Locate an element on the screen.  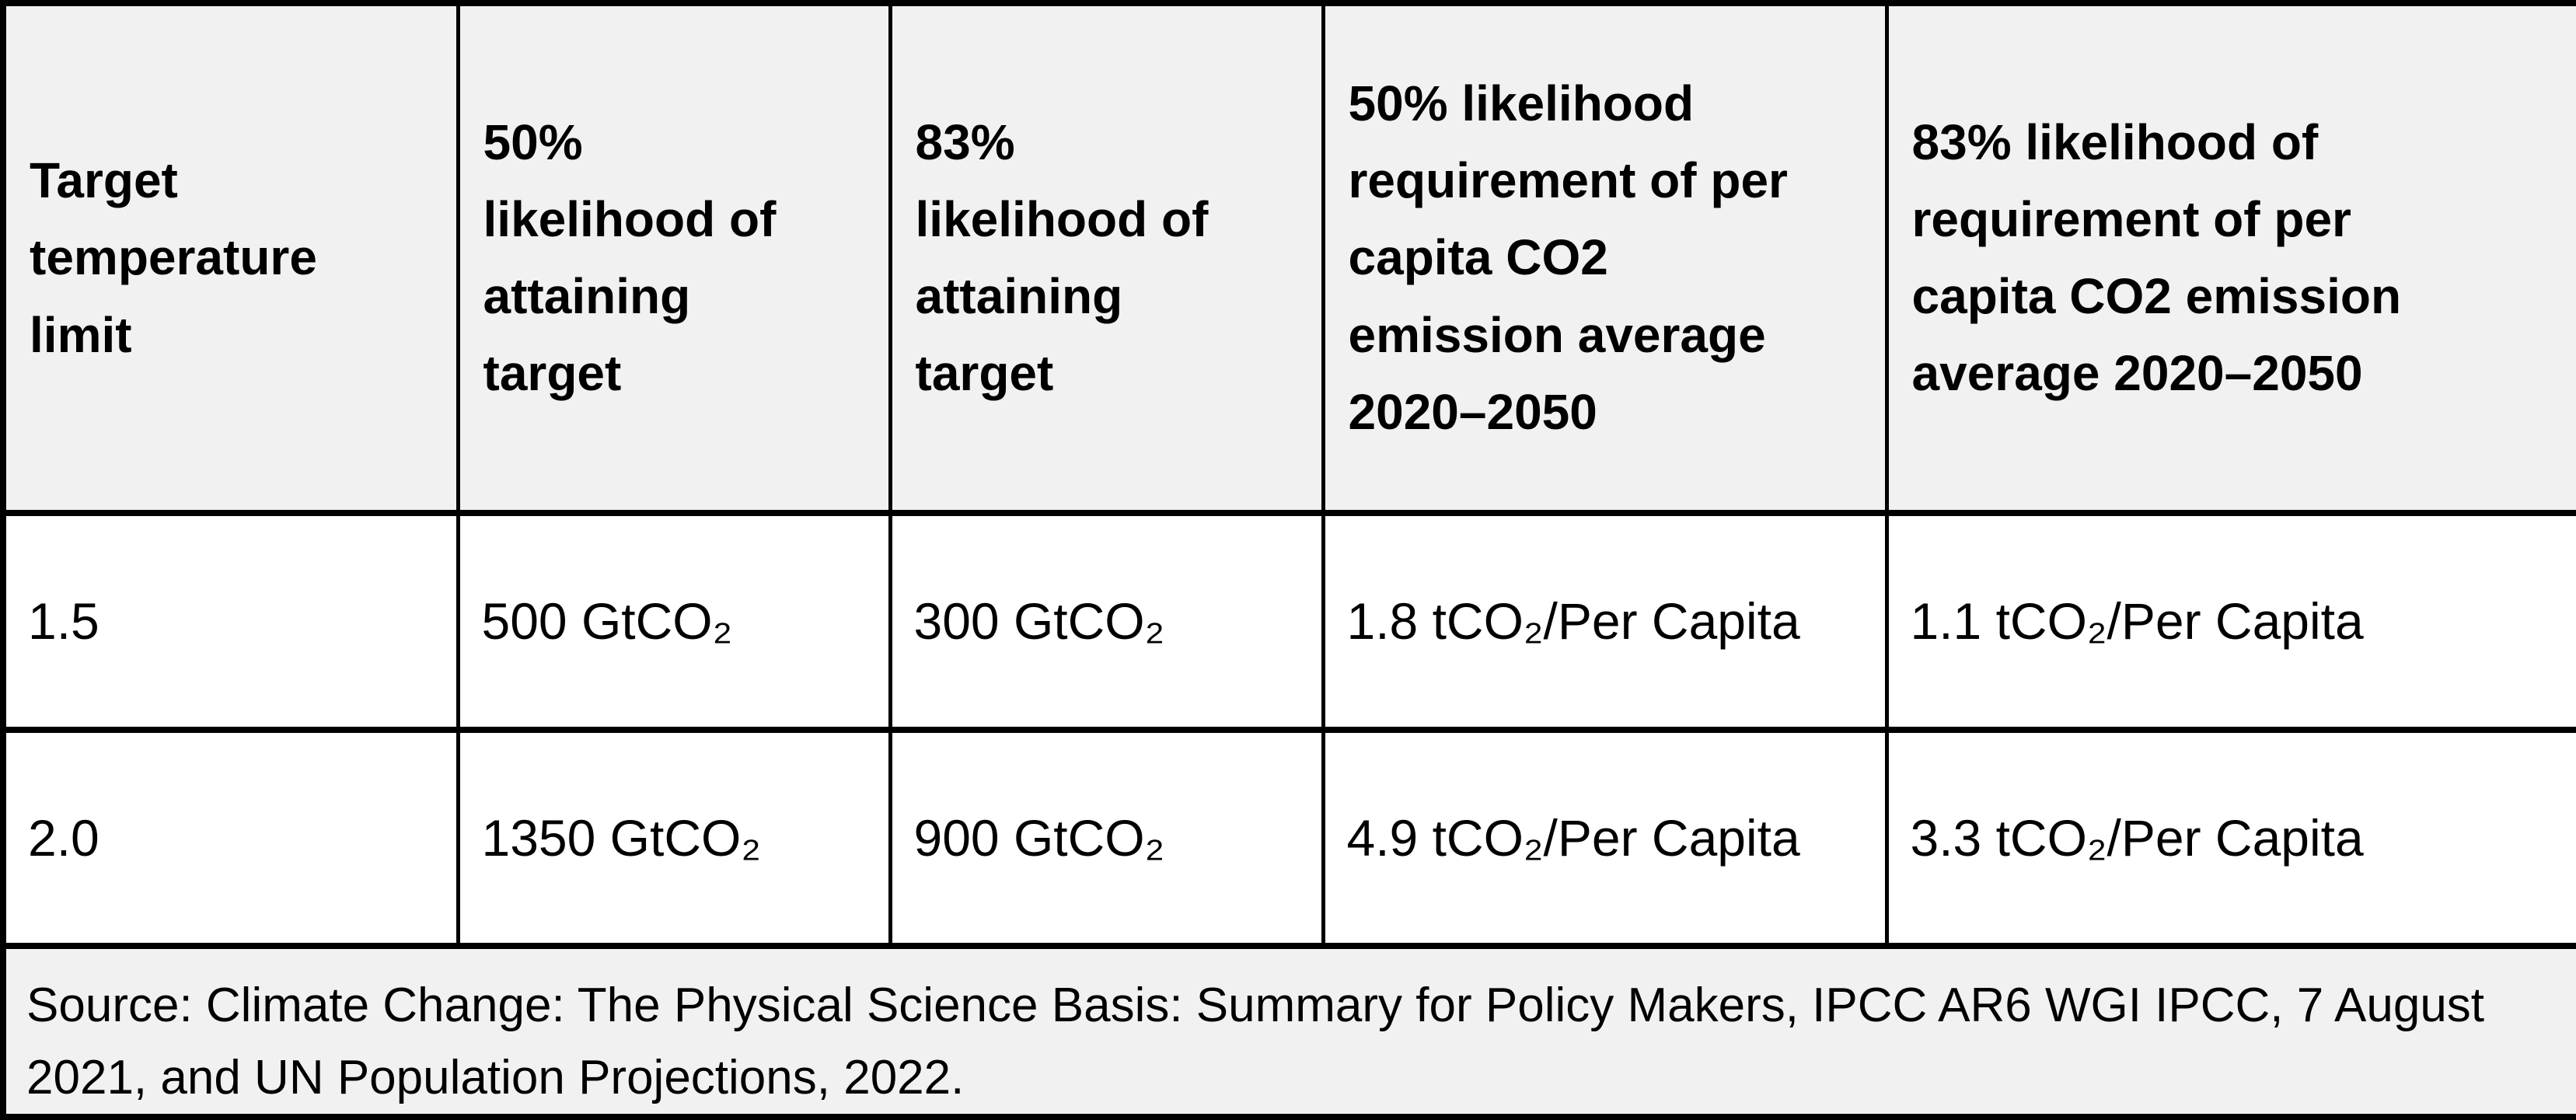
cell-budget-83pct-1-5: 300 GtCO₂ is located at coordinates (1106, 621).